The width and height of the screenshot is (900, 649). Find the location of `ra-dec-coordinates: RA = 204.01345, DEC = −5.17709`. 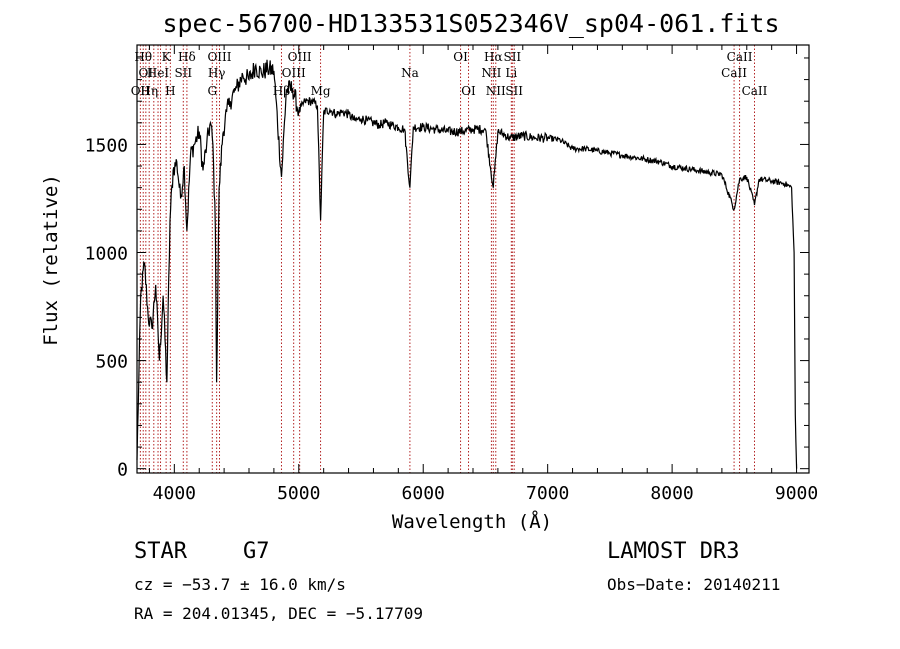

ra-dec-coordinates: RA = 204.01345, DEC = −5.17709 is located at coordinates (278, 613).